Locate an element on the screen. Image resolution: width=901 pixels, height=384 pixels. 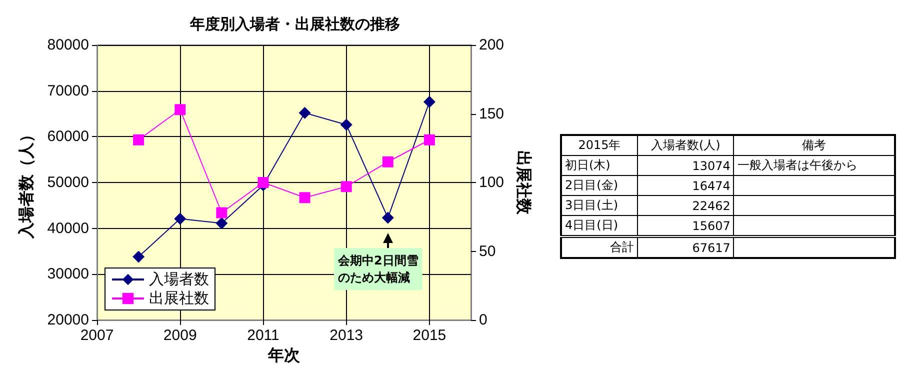
y2-tick-label: 200 is located at coordinates (491, 45).